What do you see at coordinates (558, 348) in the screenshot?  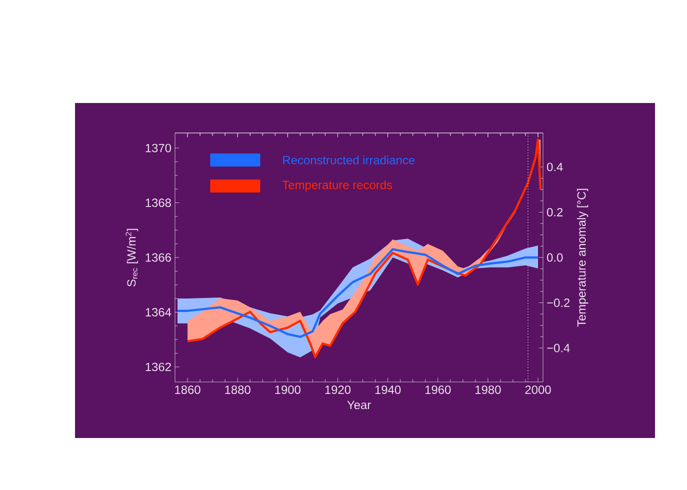 I see `y2-tick-label: −0.4` at bounding box center [558, 348].